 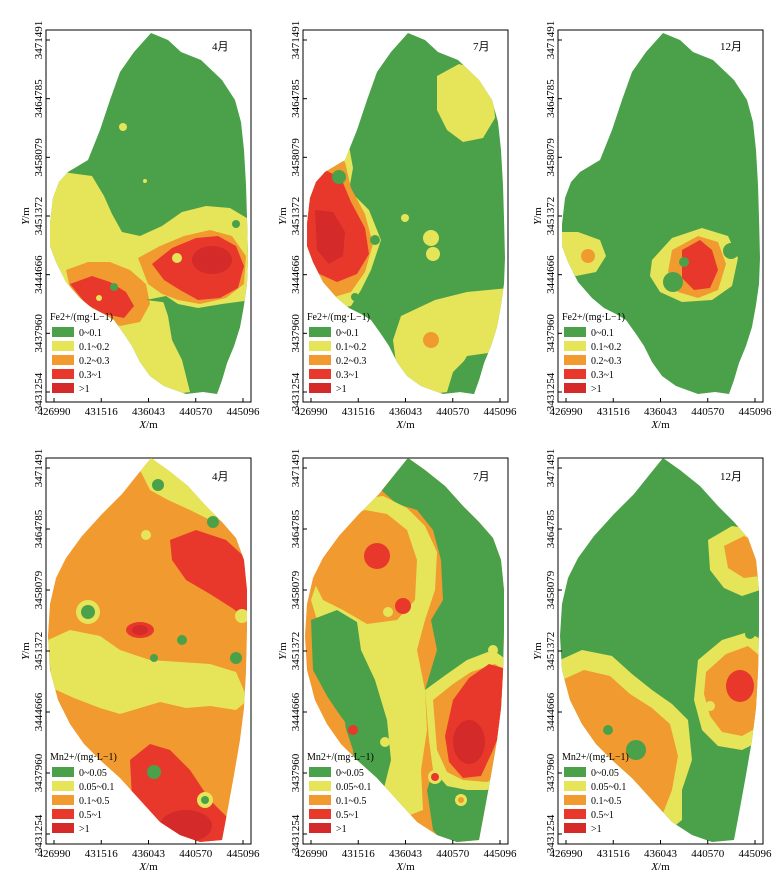 What do you see at coordinates (606, 347) in the screenshot?
I see `legend-item-label: 0.1~0.2` at bounding box center [606, 347].